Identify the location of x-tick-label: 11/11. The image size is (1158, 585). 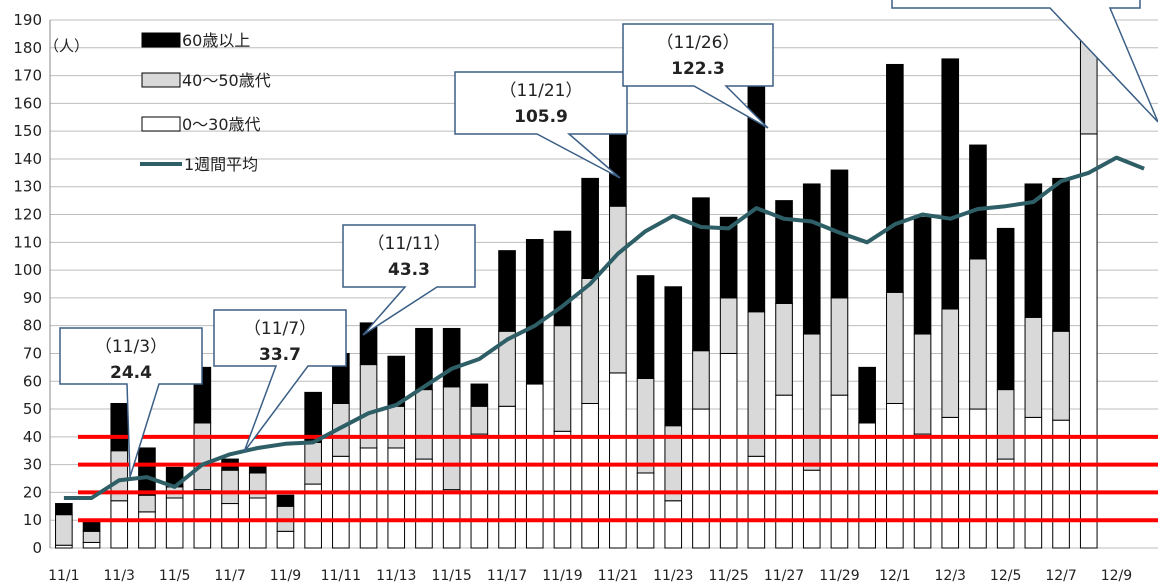
(341, 576).